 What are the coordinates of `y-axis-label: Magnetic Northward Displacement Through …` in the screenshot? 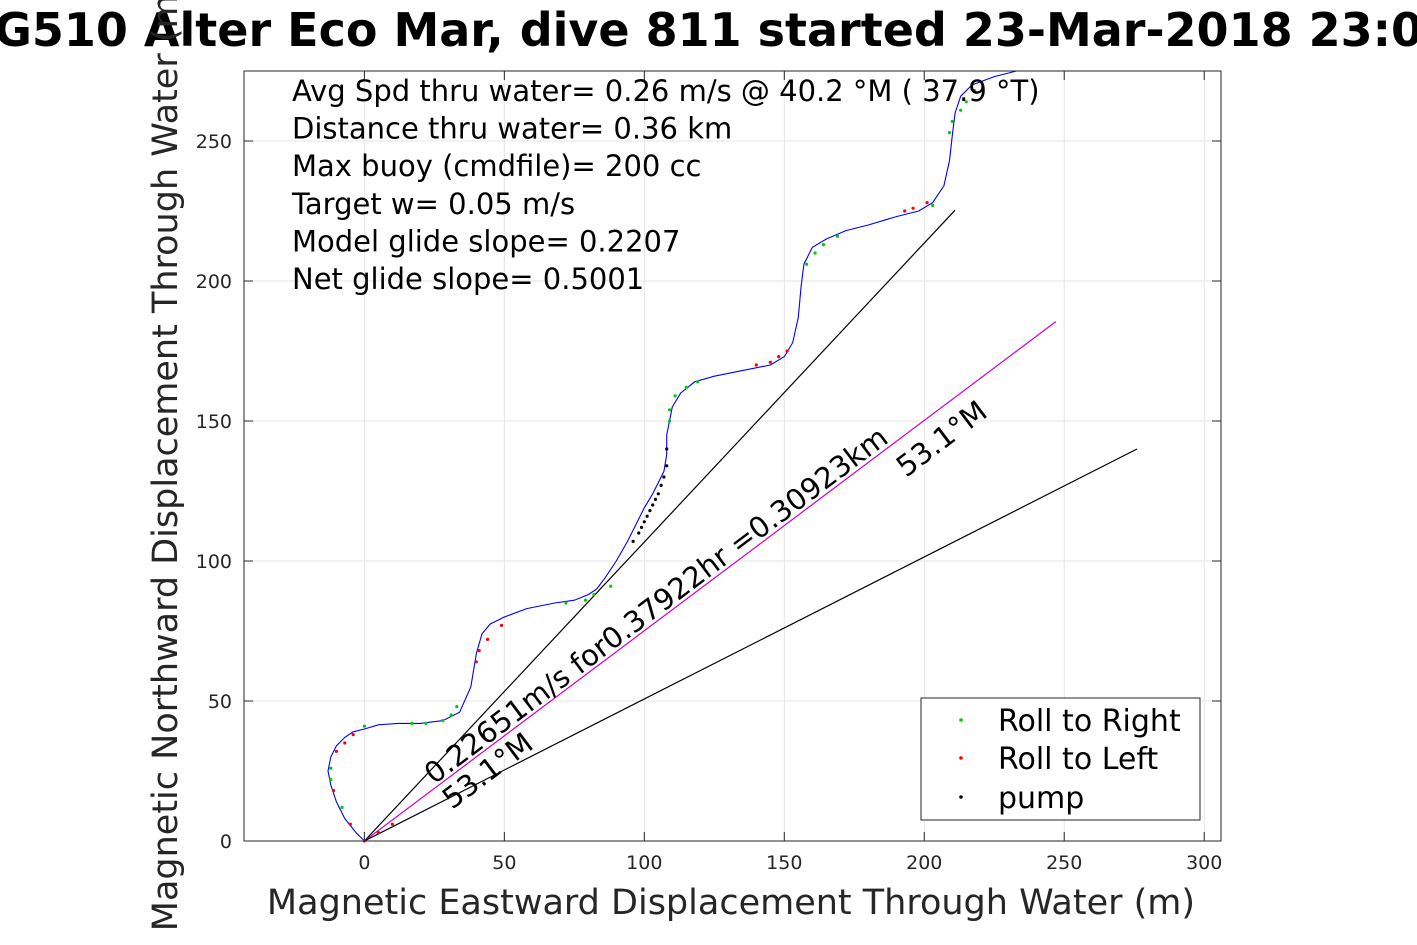 It's located at (166, 465).